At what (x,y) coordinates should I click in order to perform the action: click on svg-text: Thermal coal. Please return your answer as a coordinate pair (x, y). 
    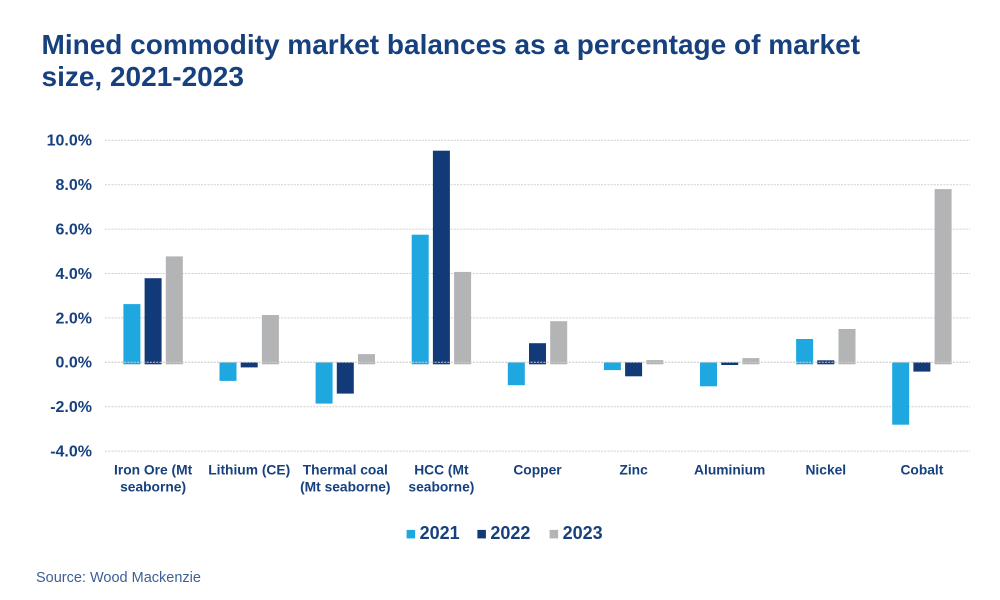
    Looking at the image, I should click on (345, 469).